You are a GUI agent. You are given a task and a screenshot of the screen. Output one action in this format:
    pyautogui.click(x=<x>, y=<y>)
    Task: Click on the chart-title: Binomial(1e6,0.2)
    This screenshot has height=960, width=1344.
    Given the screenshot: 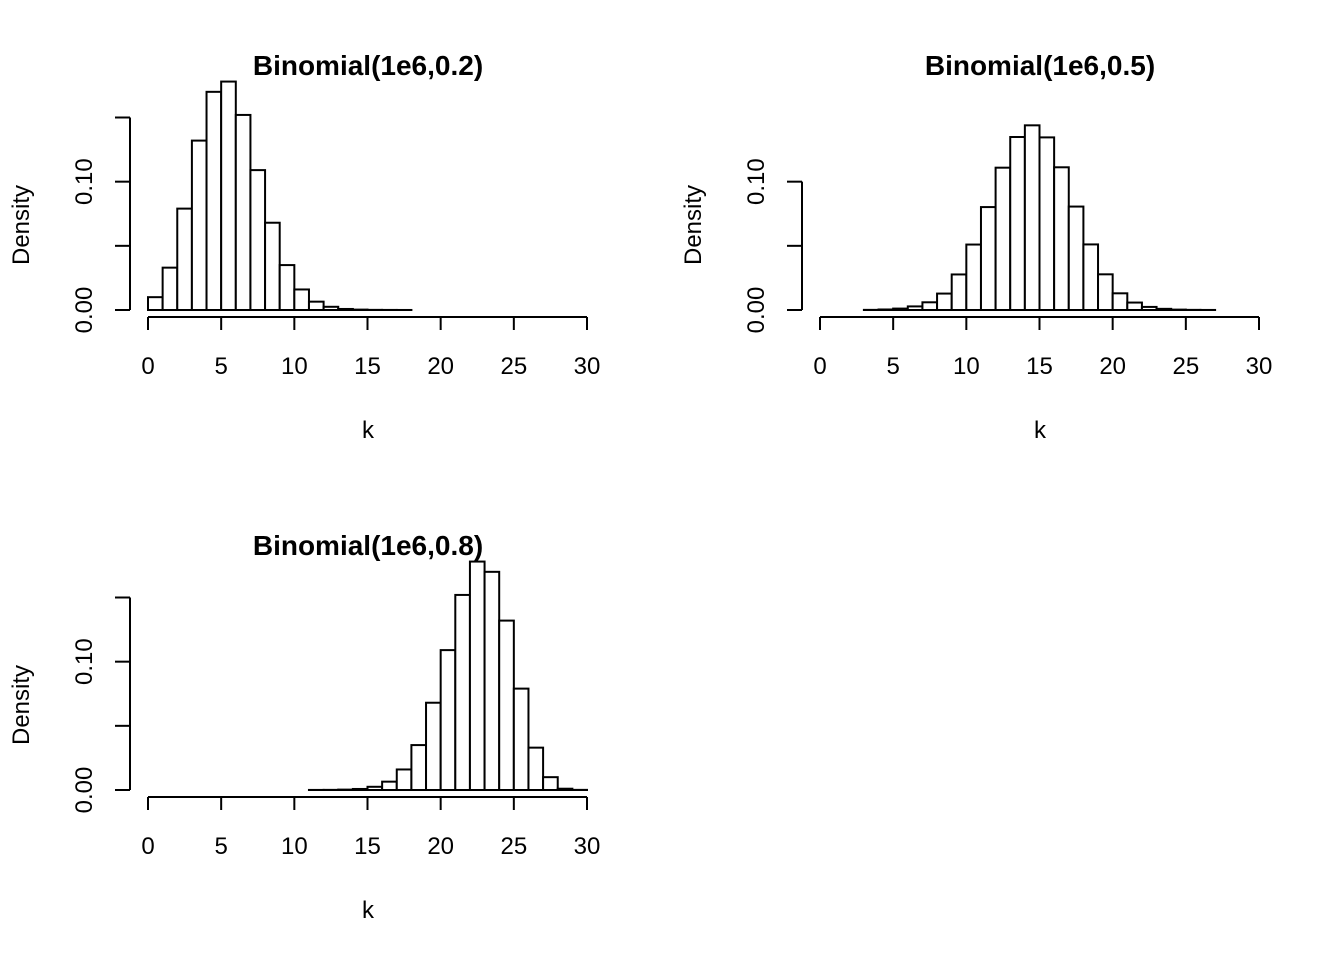 What is the action you would take?
    pyautogui.click(x=368, y=65)
    